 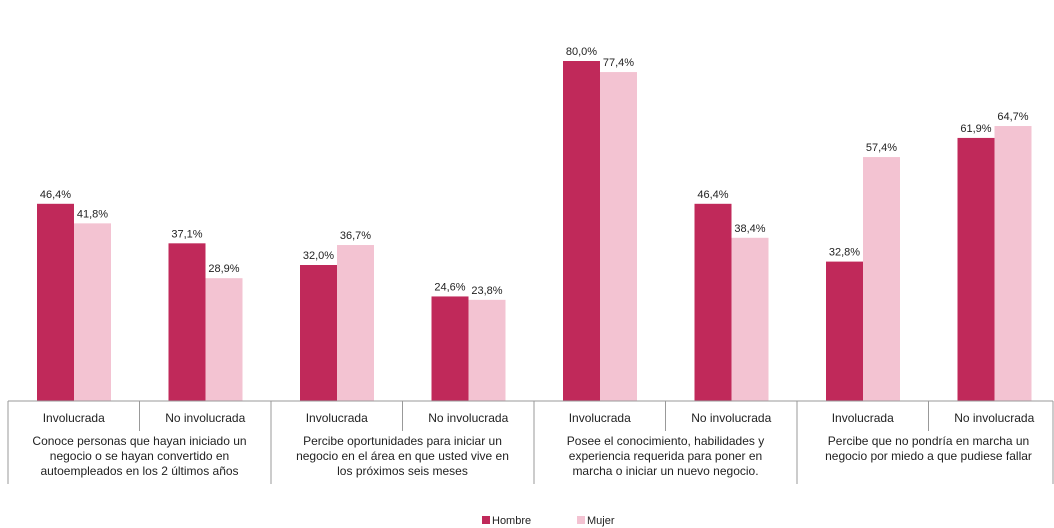 What do you see at coordinates (449, 287) in the screenshot?
I see `value-label-hombre-4: 24,6%` at bounding box center [449, 287].